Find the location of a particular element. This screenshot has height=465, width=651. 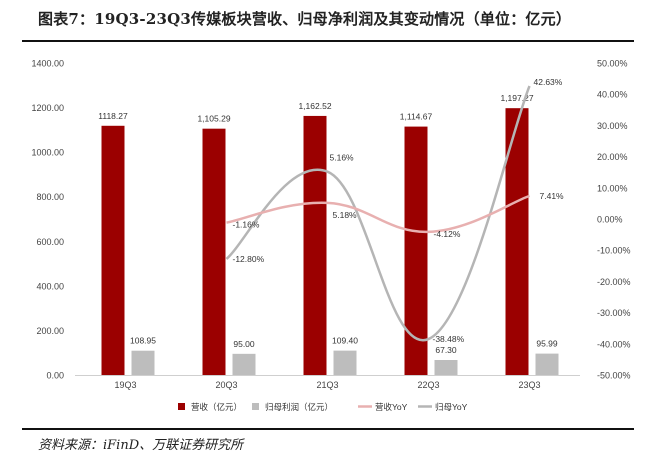

y-right-tick-label: -10.00% is located at coordinates (614, 251).